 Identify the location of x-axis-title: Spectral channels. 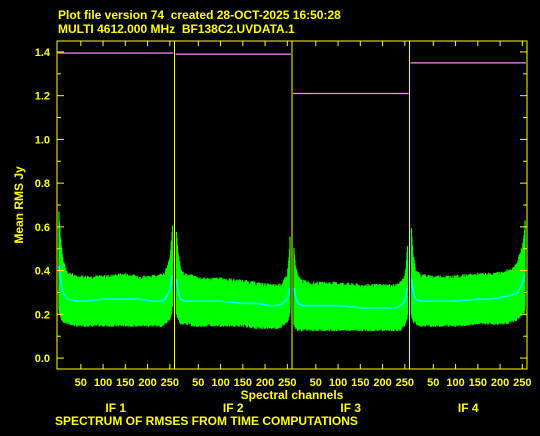
(292, 395).